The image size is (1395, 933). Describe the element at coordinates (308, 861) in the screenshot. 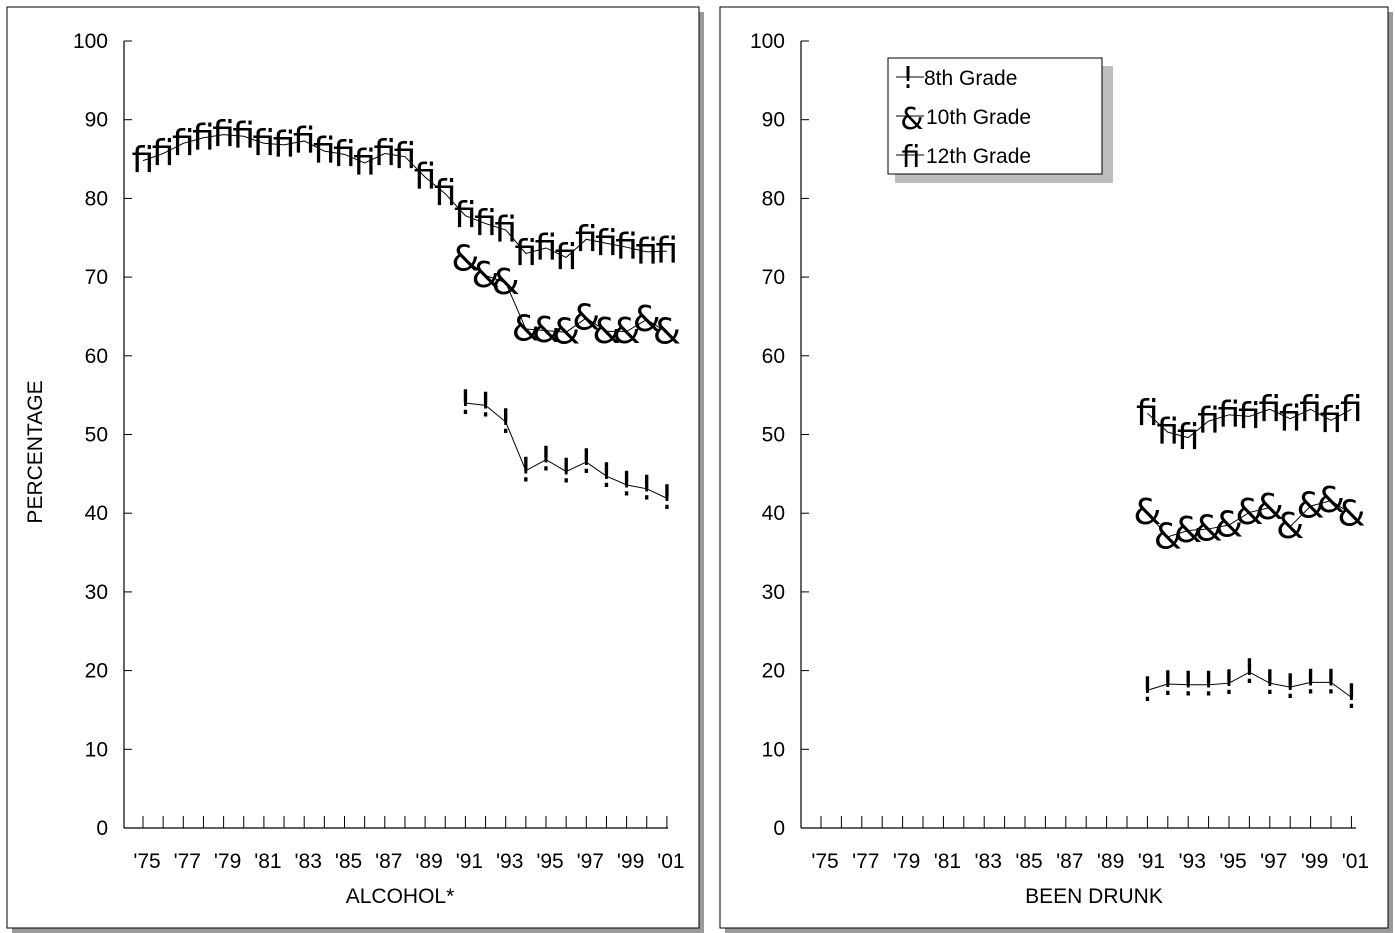

I see `x-tick-label: '83` at that location.